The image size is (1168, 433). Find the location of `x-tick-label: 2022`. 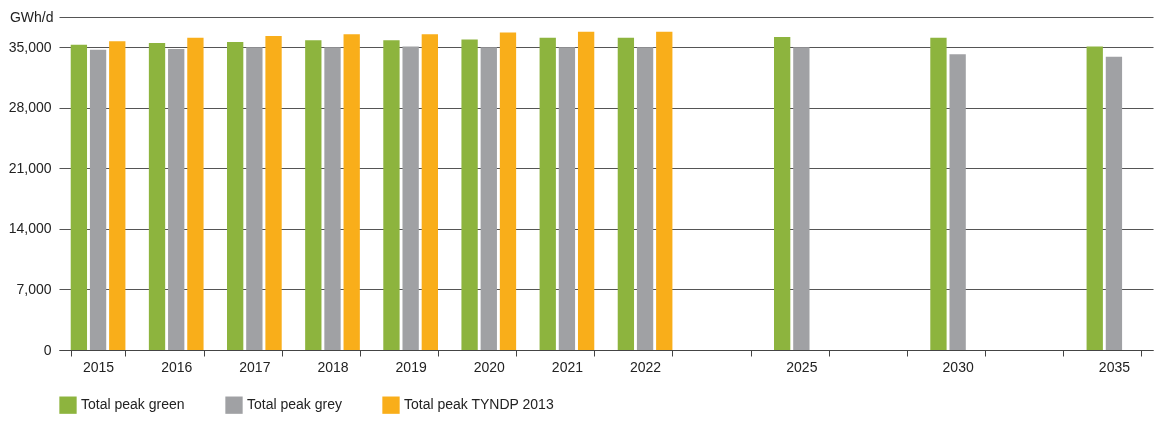

x-tick-label: 2022 is located at coordinates (645, 366).